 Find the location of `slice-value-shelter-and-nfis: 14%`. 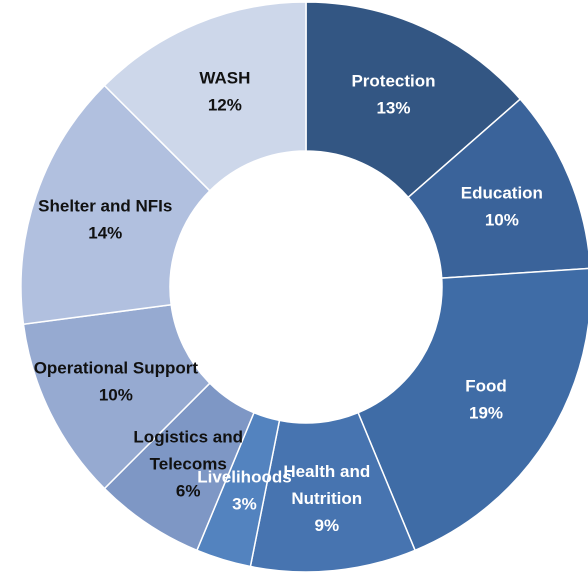

slice-value-shelter-and-nfis: 14% is located at coordinates (105, 232).